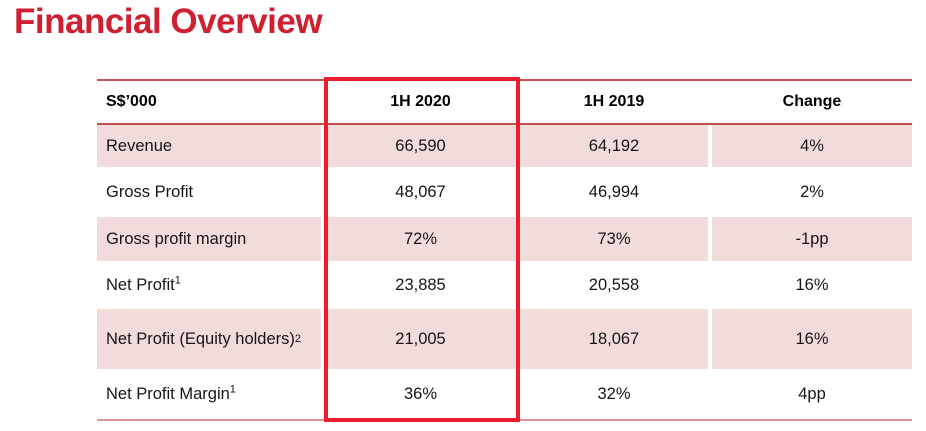  I want to click on column-header-1h2020: 1H 2020, so click(420, 102).